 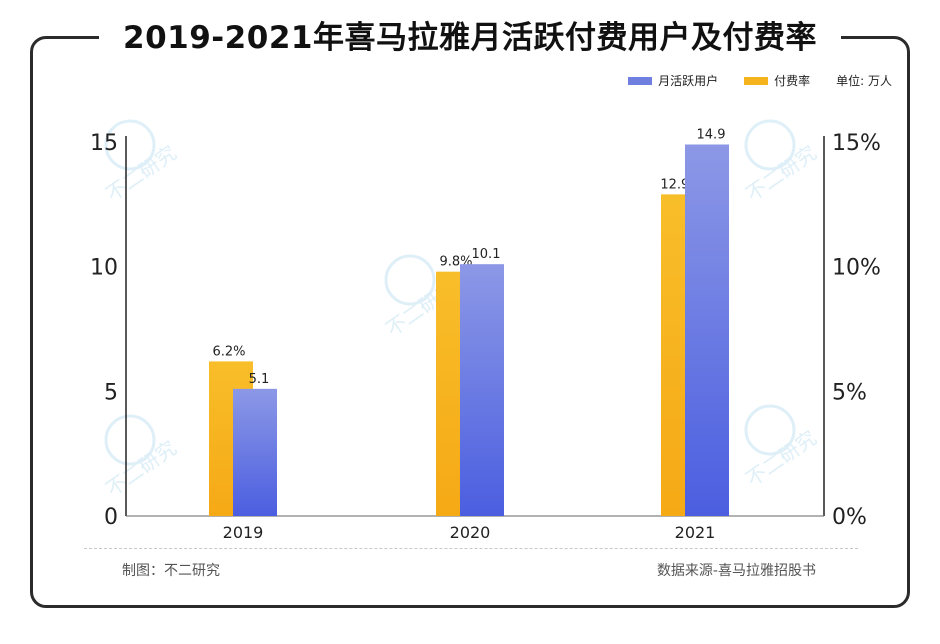 I want to click on legend: 月活跃用户 付费率 单位: 万人, so click(x=760, y=80).